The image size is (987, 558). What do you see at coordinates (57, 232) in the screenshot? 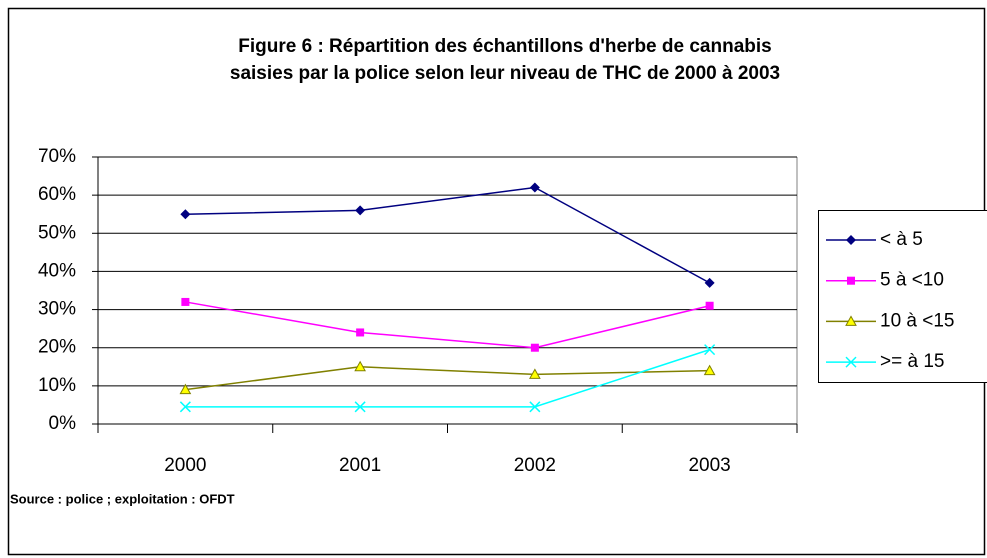
I see `y-tick-label: 50%` at bounding box center [57, 232].